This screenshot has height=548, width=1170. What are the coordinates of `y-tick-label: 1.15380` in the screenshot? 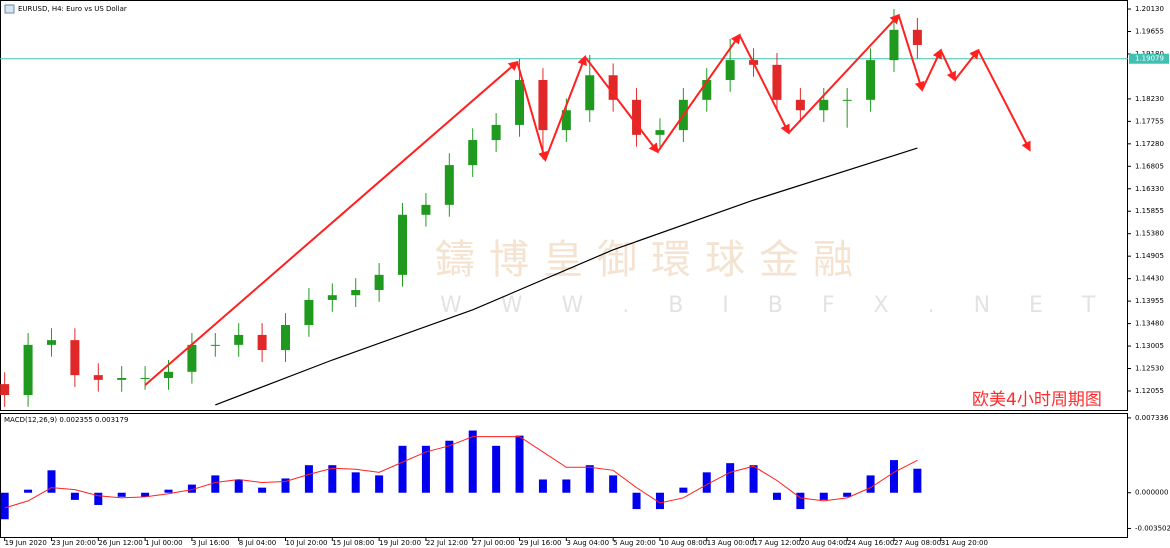 It's located at (1149, 234).